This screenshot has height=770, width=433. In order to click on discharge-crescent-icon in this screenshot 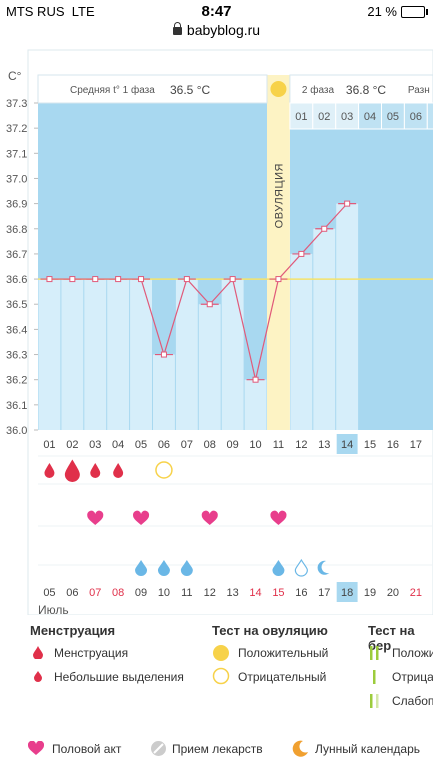, I will do `click(323, 567)`.